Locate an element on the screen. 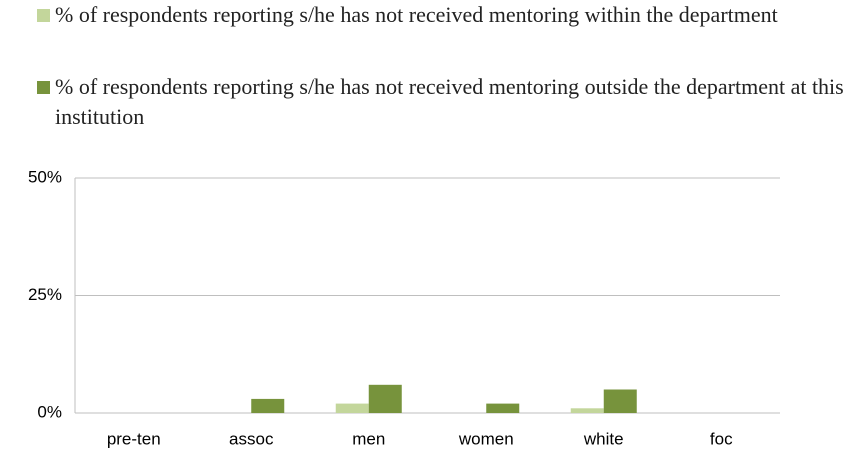  x-tick-label: assoc is located at coordinates (251, 438).